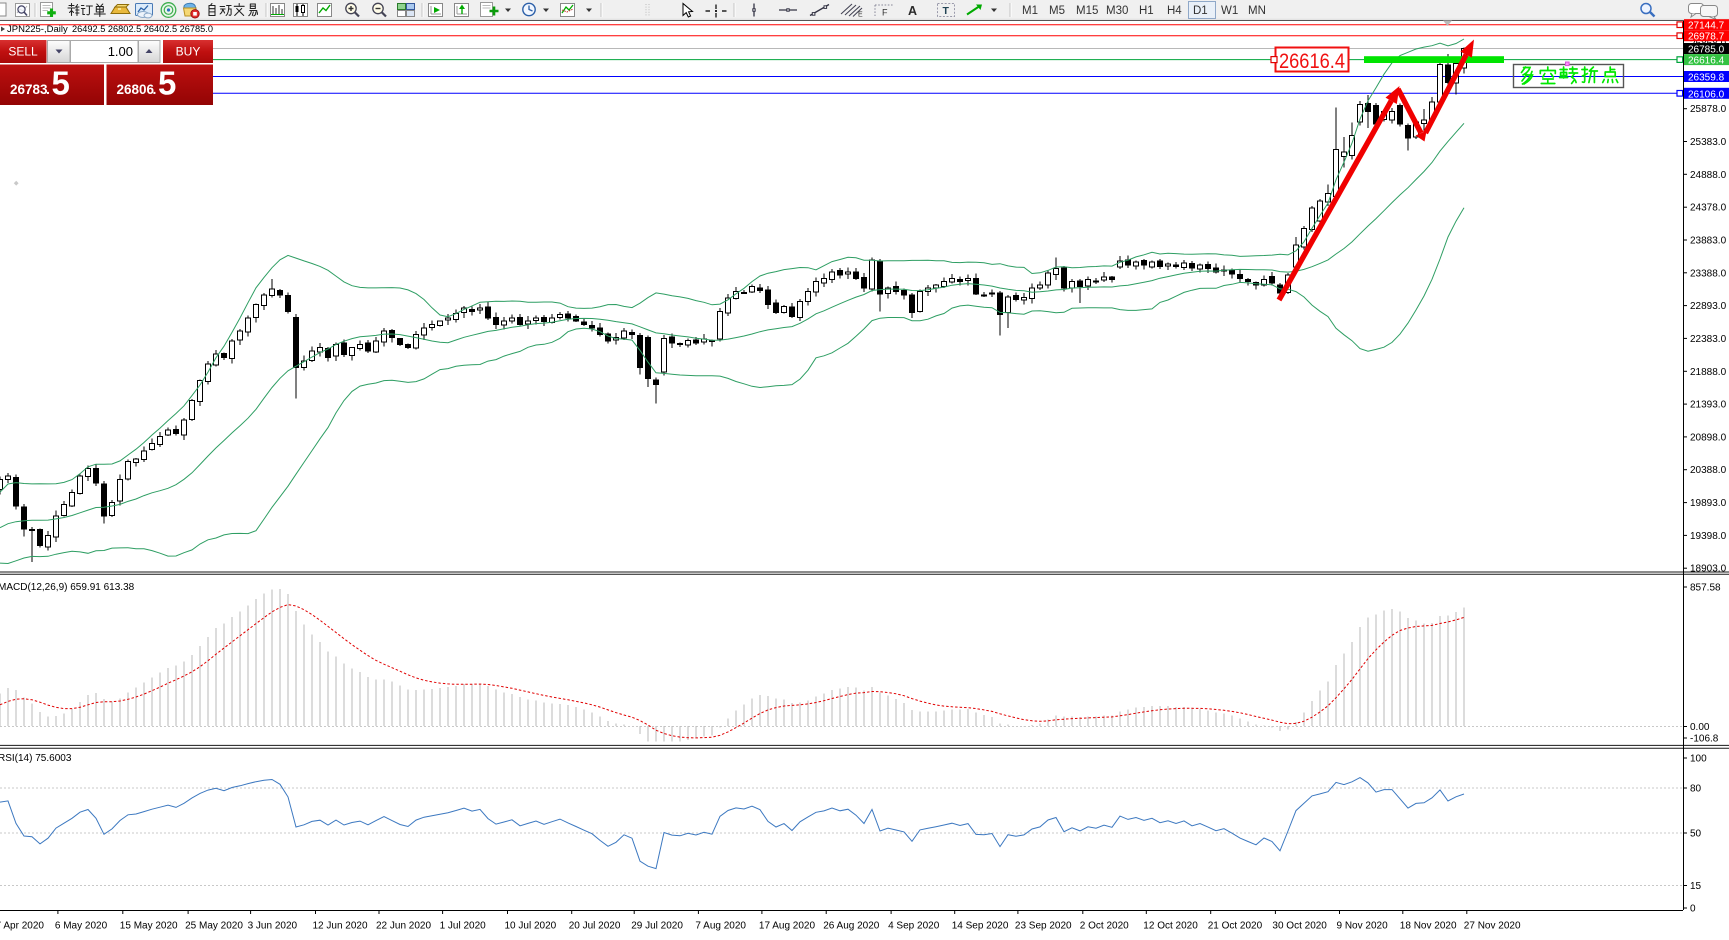  What do you see at coordinates (22, 926) in the screenshot?
I see `svg-text: 27 Apr 2020` at bounding box center [22, 926].